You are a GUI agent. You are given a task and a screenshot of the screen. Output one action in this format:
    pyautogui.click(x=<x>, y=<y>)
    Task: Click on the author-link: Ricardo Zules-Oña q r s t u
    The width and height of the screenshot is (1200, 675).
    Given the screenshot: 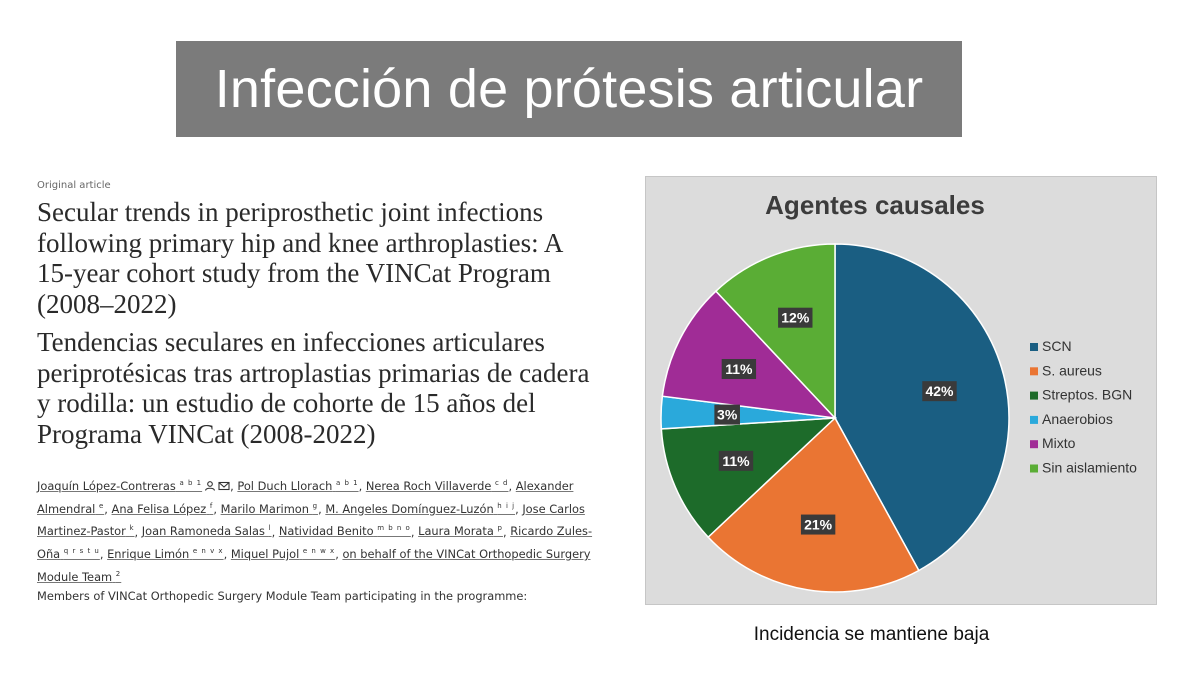 What is the action you would take?
    pyautogui.click(x=314, y=542)
    